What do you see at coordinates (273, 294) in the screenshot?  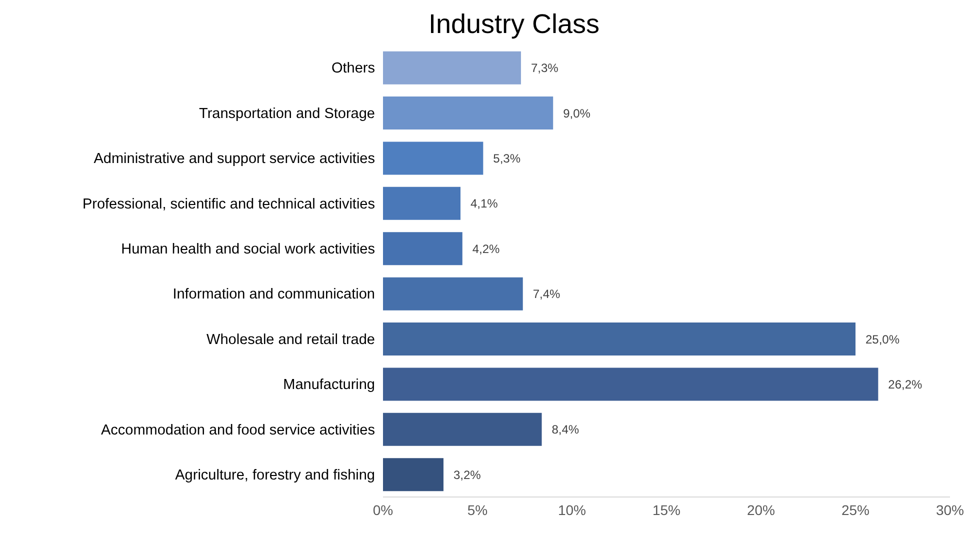 I see `y-tick-label: Information and communication` at bounding box center [273, 294].